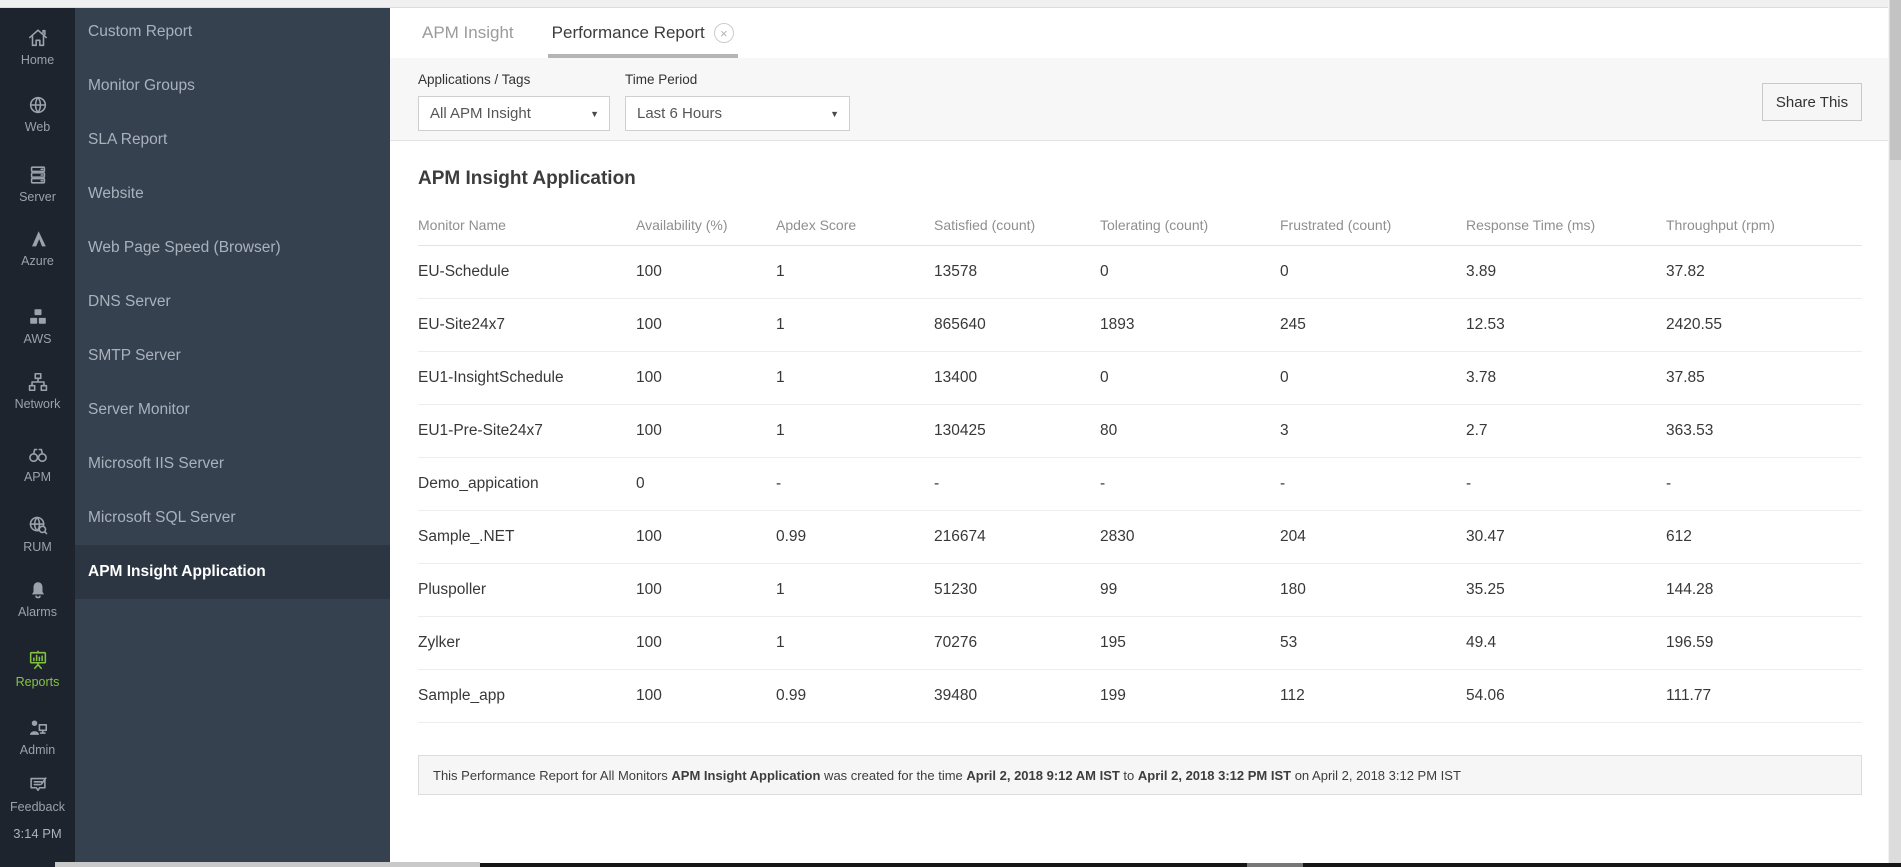 This screenshot has height=867, width=1901. I want to click on table-row: Pluspoller 100 1 51230 99 180 35.25 144.28, so click(1140, 590).